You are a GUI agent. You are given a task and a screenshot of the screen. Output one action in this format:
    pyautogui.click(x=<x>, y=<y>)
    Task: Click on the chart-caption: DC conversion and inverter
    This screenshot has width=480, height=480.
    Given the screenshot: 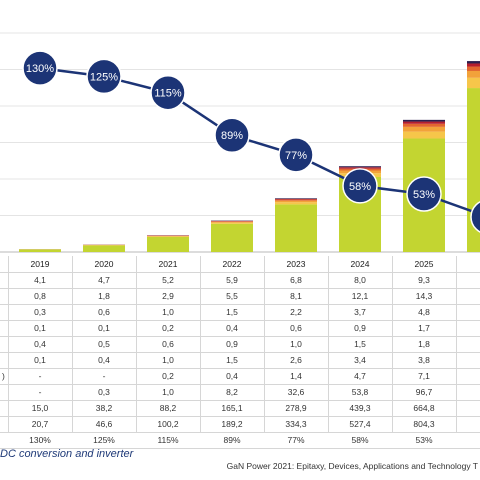 What is the action you would take?
    pyautogui.click(x=67, y=454)
    